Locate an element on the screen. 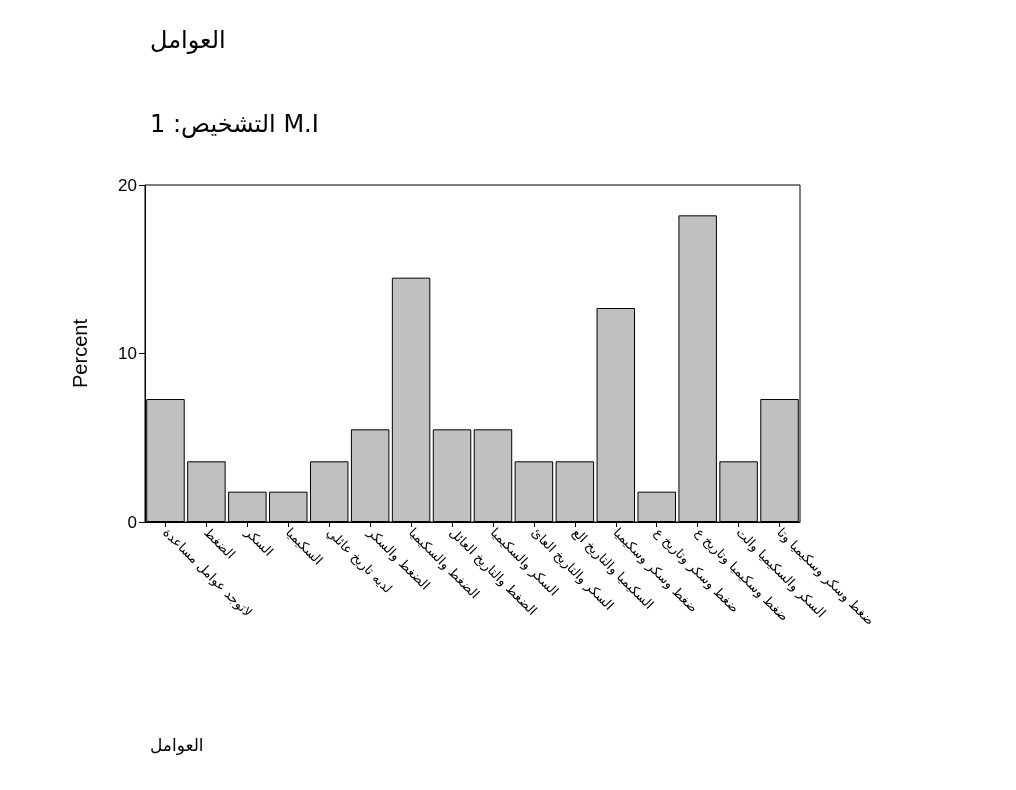 This screenshot has height=790, width=1016. text: العوامل is located at coordinates (177, 745).